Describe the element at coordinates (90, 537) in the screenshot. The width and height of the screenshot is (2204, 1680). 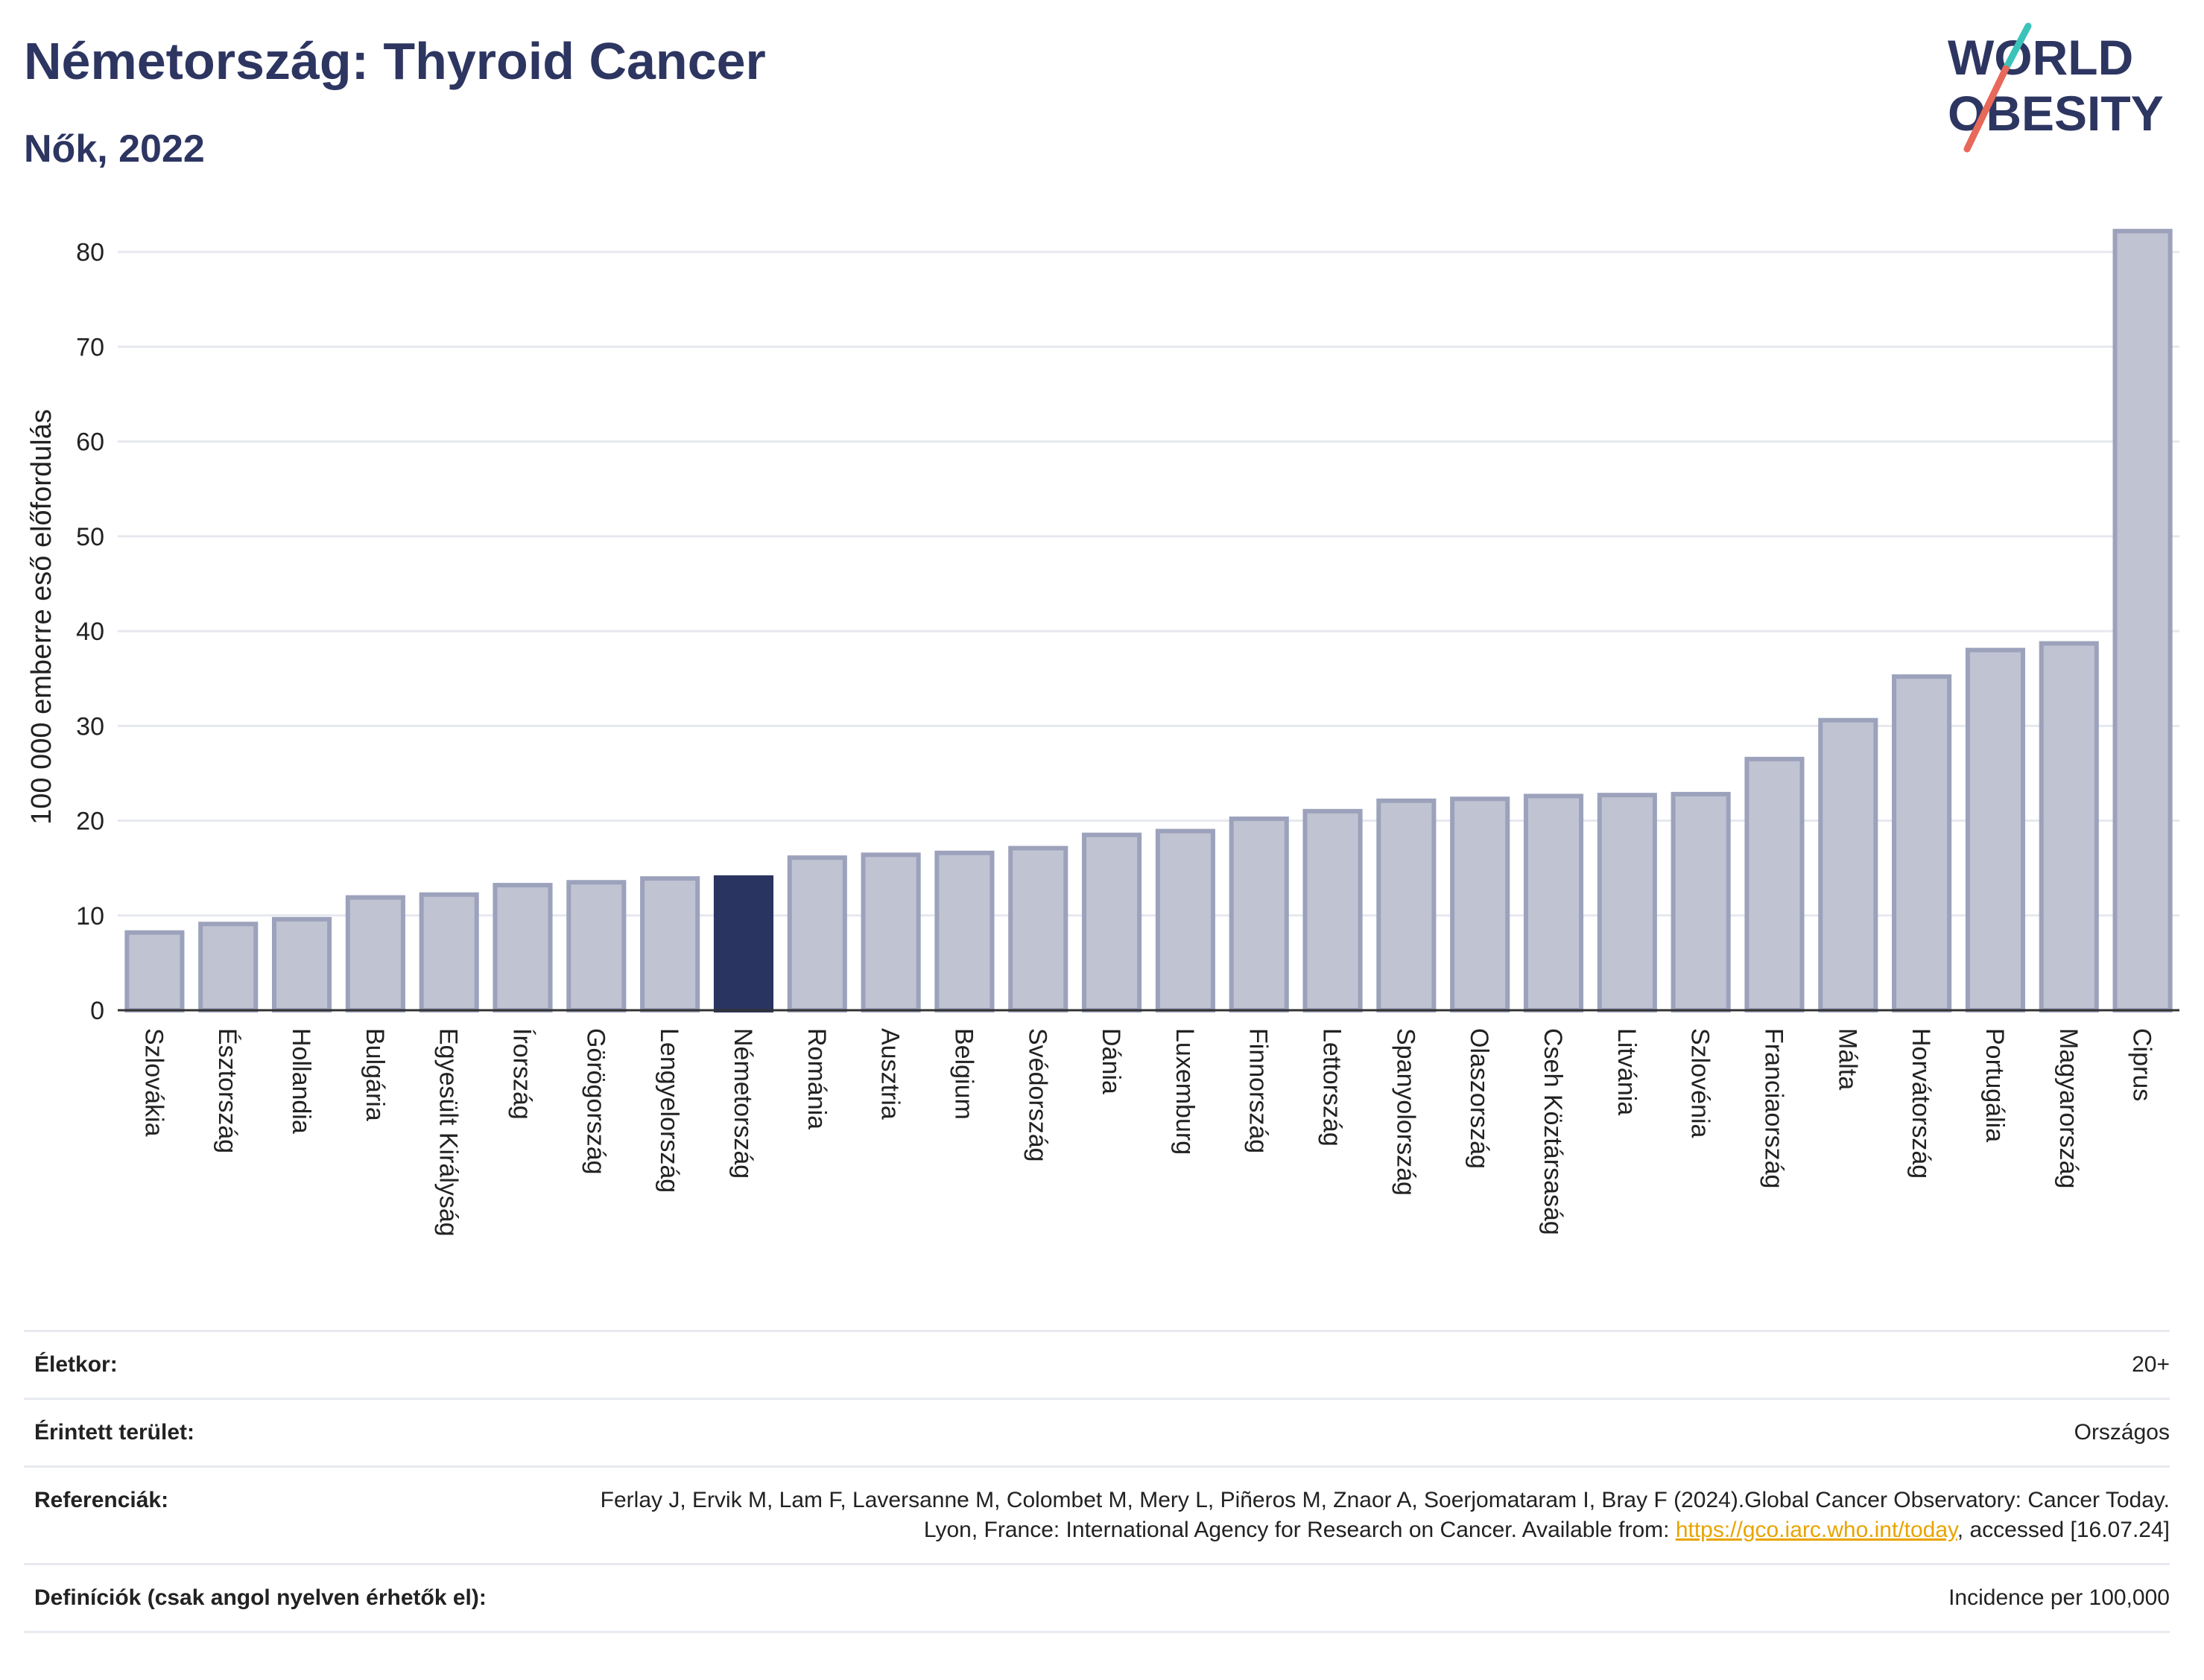
I see `y-tick-label: 50` at that location.